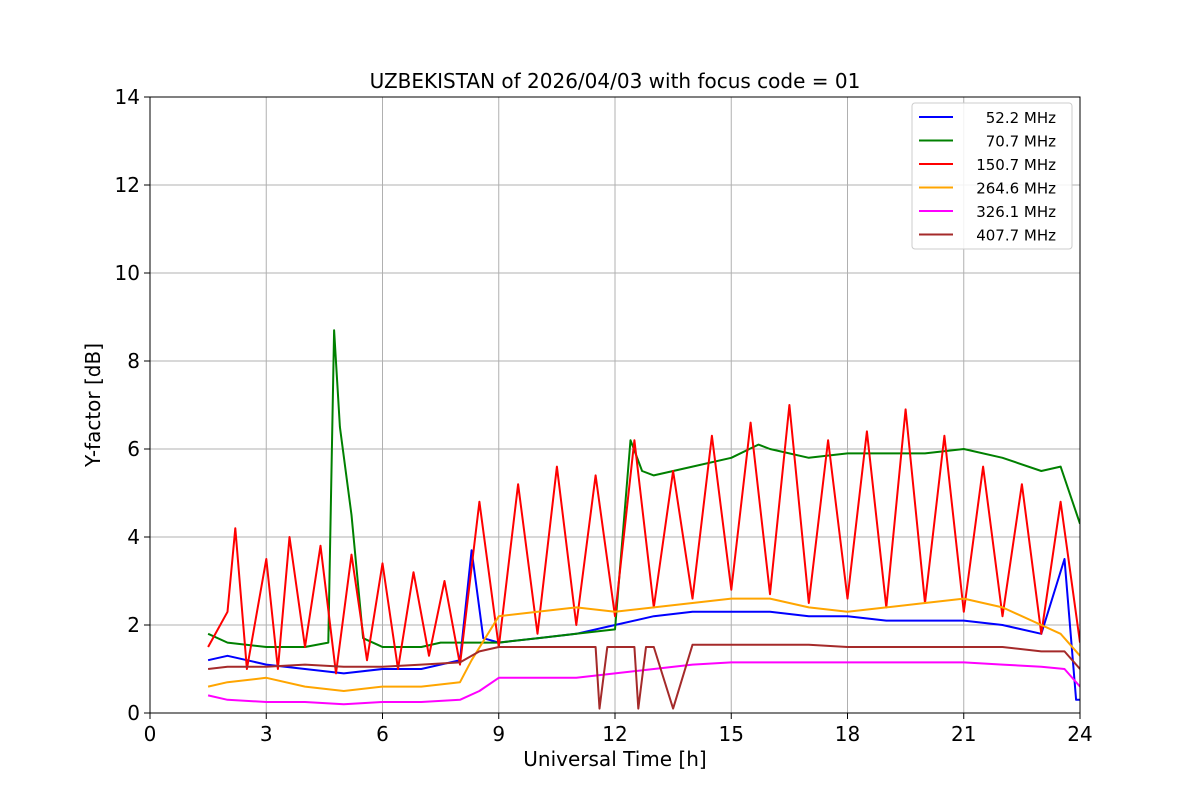 This screenshot has width=1200, height=800. Describe the element at coordinates (614, 734) in the screenshot. I see `x-tick-label: 12` at that location.